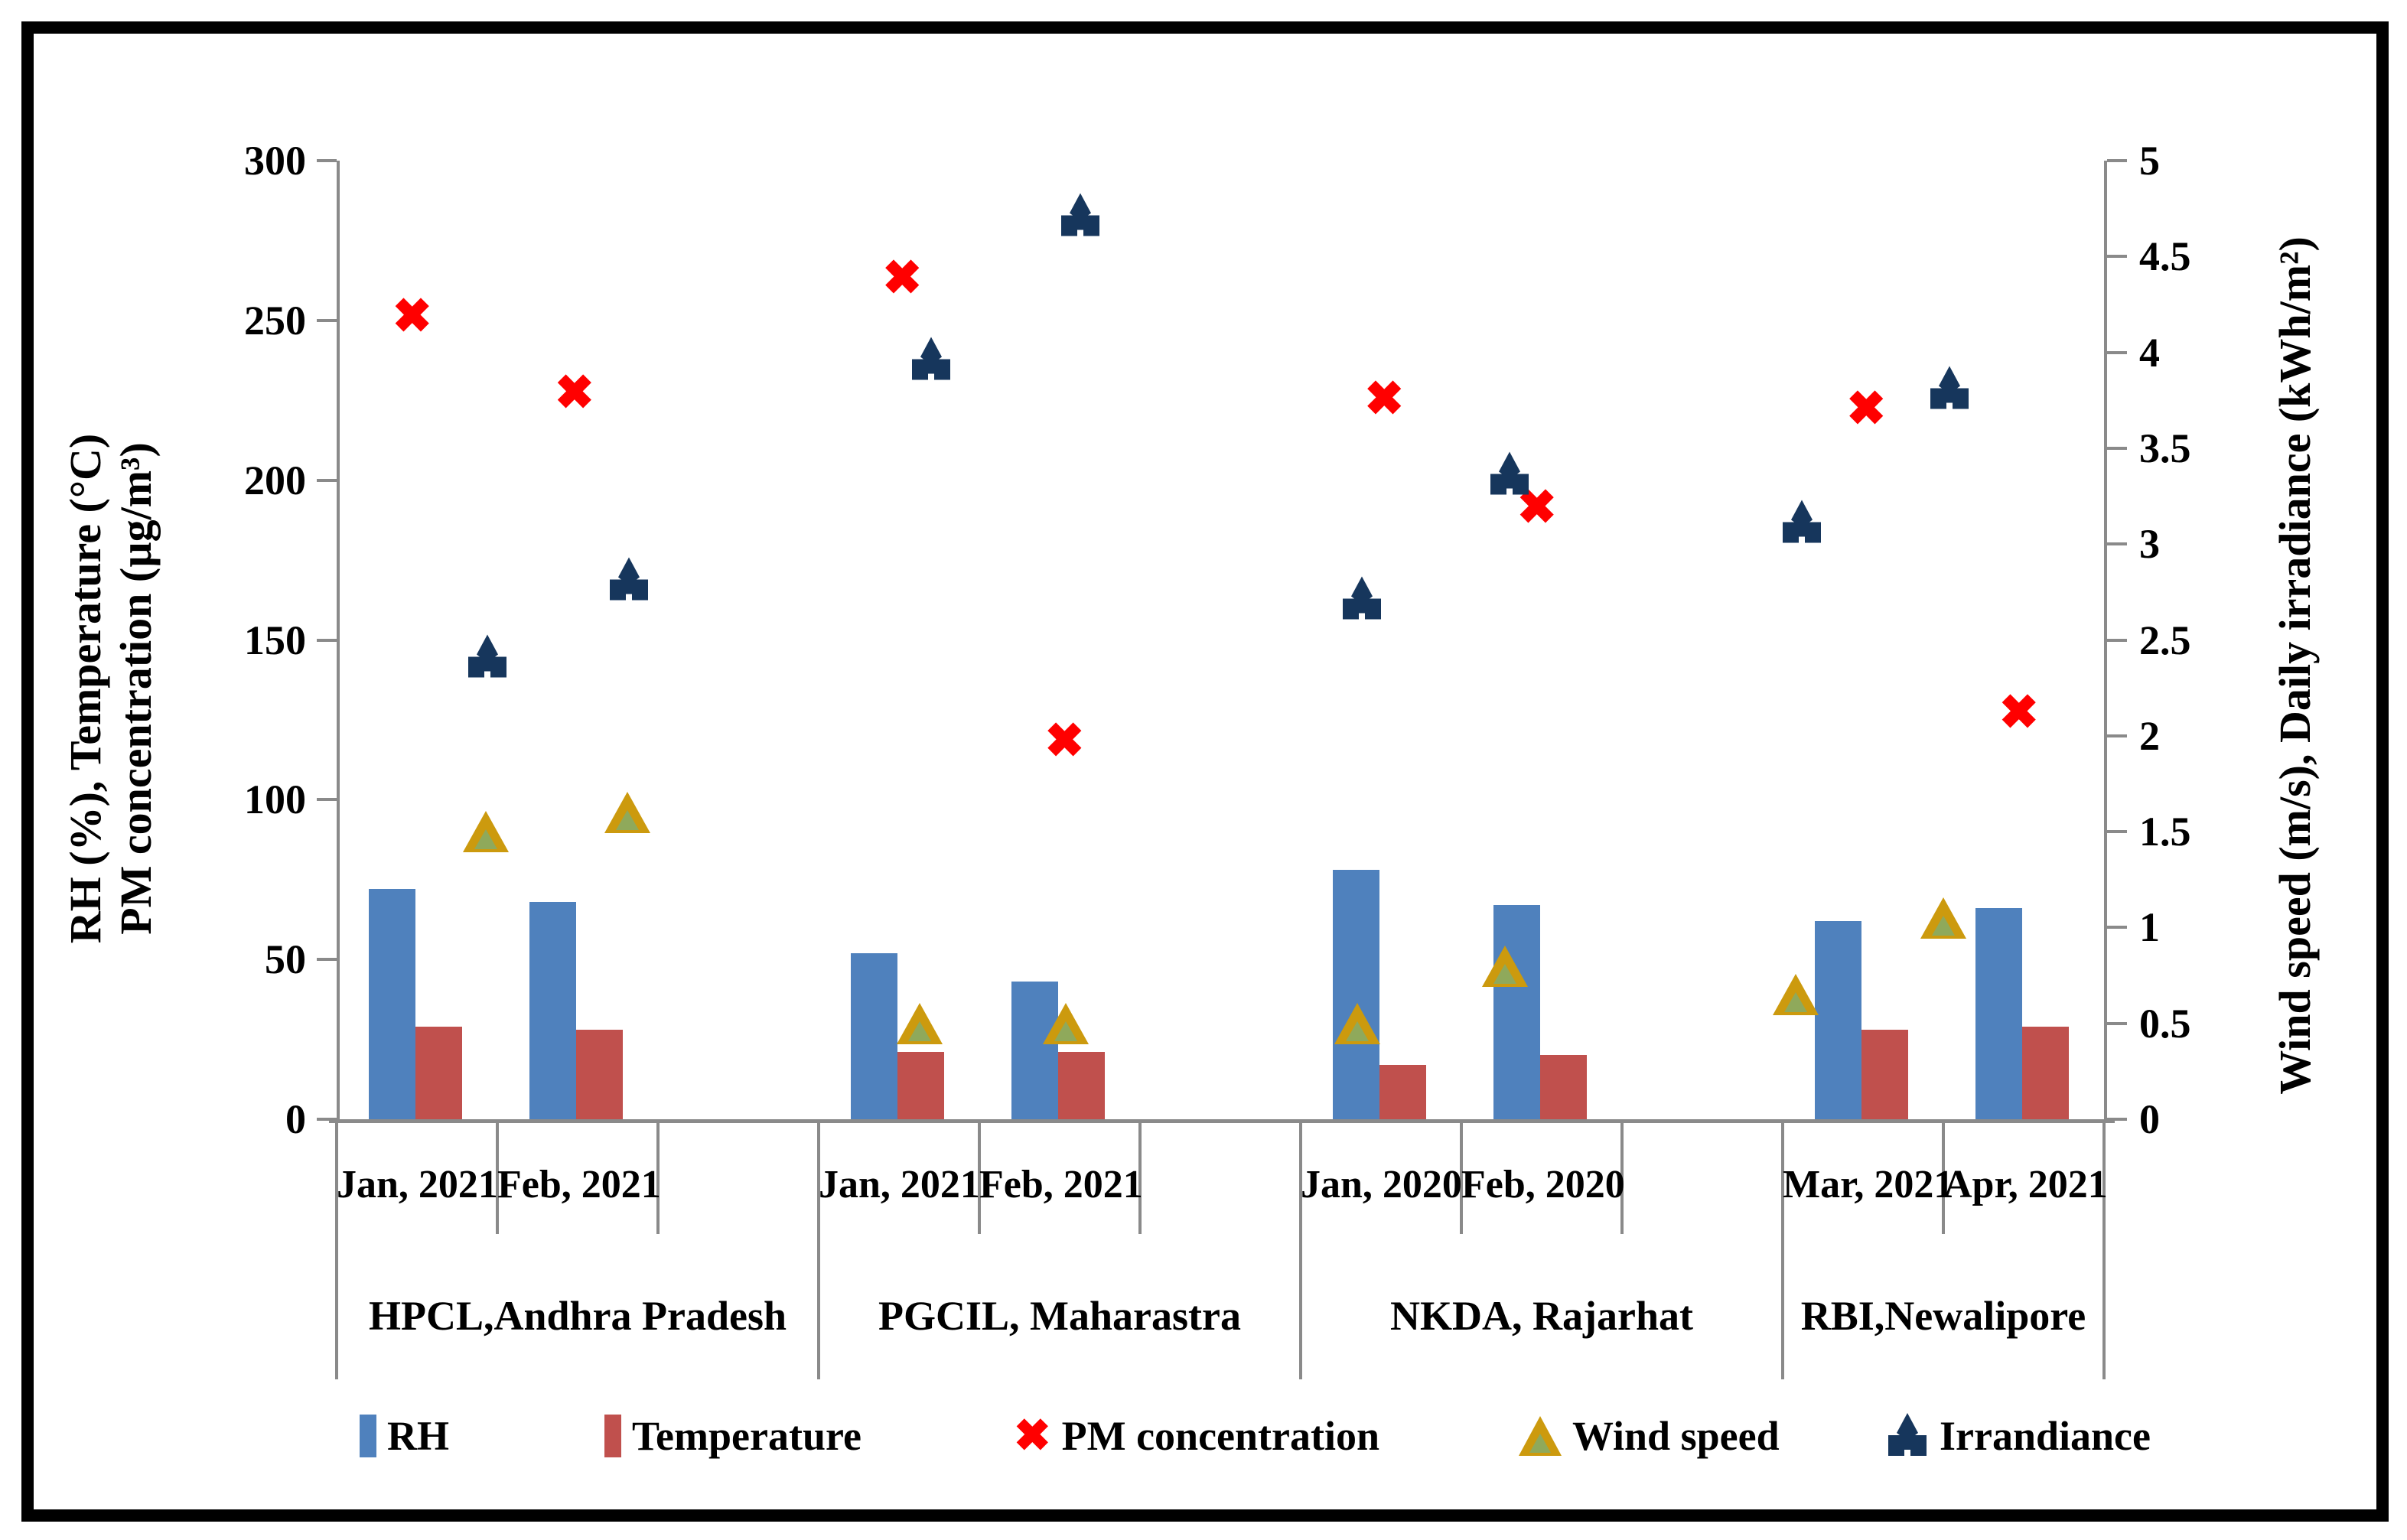 Image resolution: width=2407 pixels, height=1540 pixels. Describe the element at coordinates (275, 480) in the screenshot. I see `left-axis-tick-label: 200` at that location.